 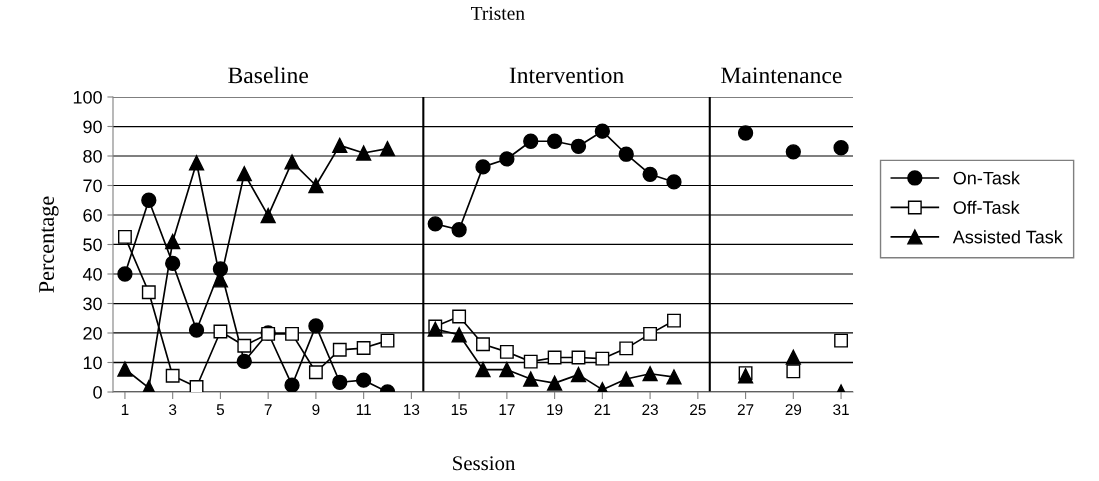 What do you see at coordinates (268, 409) in the screenshot?
I see `x-tick-label: 7` at bounding box center [268, 409].